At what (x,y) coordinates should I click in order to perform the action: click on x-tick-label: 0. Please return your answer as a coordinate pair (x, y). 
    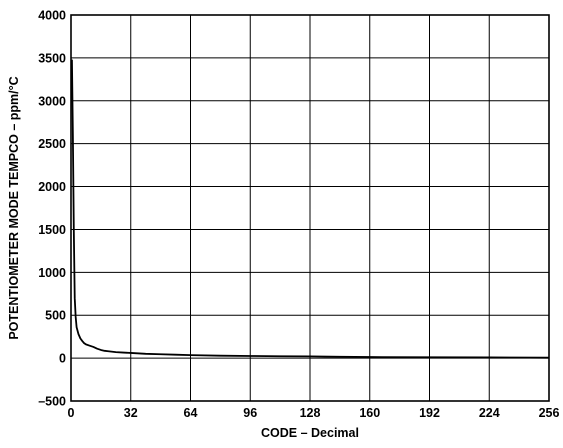
    Looking at the image, I should click on (71, 413).